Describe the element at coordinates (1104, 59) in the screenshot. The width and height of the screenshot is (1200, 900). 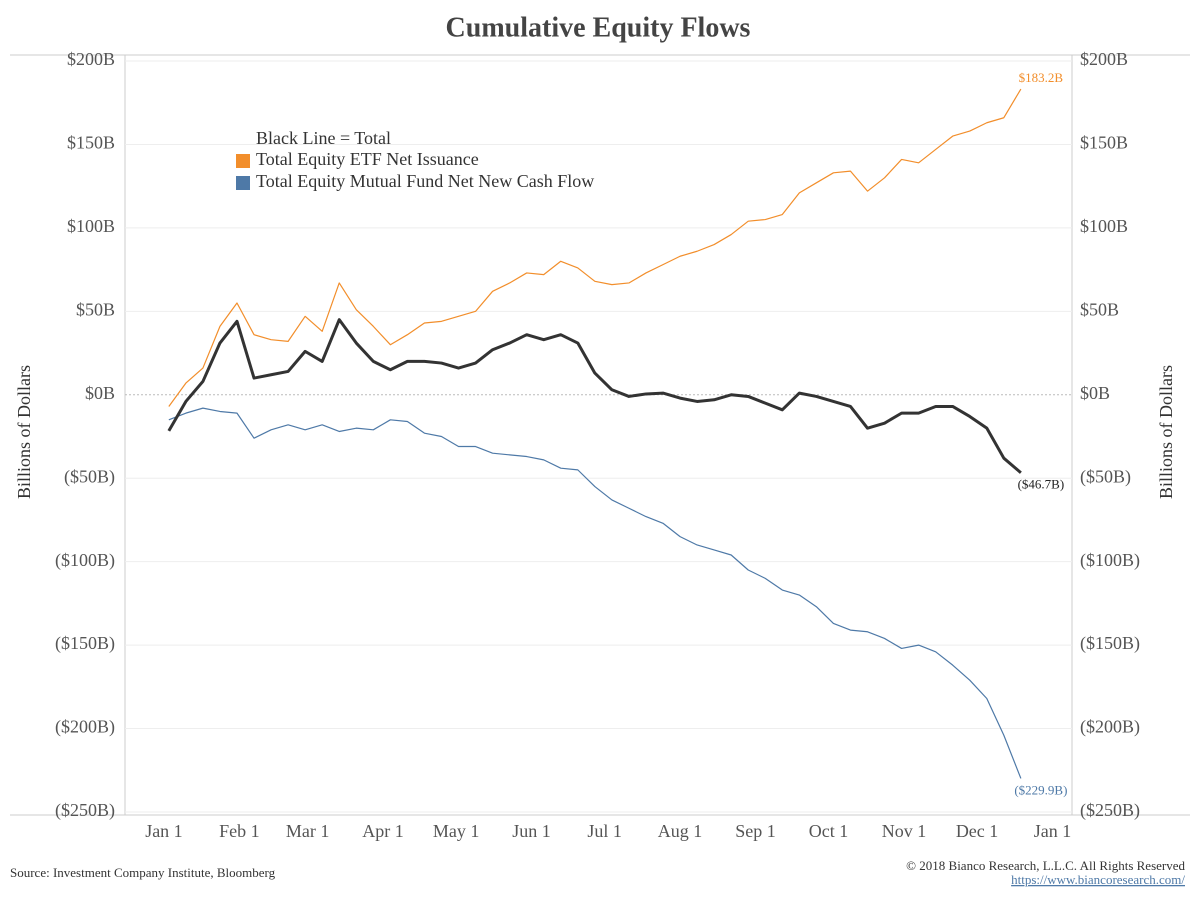
I see `y2-tick-label: $200B` at that location.